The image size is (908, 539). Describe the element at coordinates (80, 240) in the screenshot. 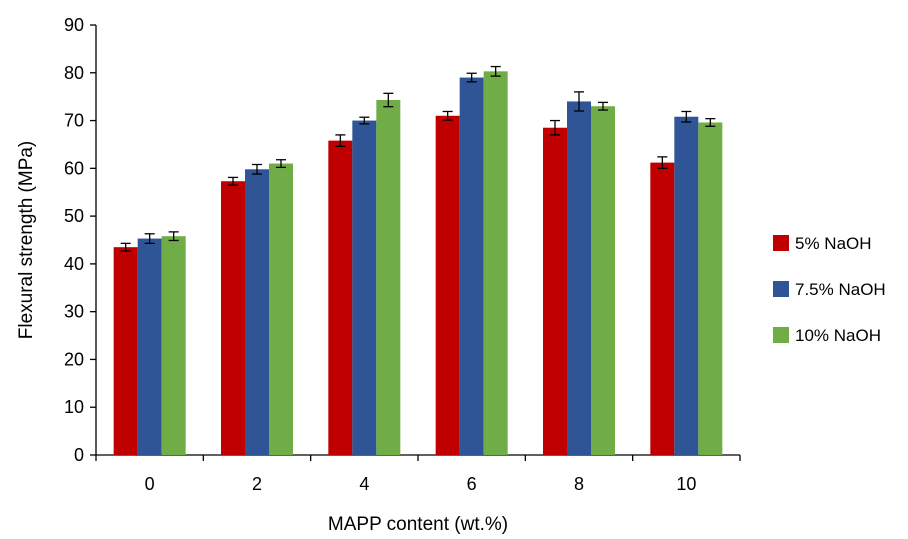

I see `y-axis: 0 10 20 30 40 50 60 70 80 90` at that location.